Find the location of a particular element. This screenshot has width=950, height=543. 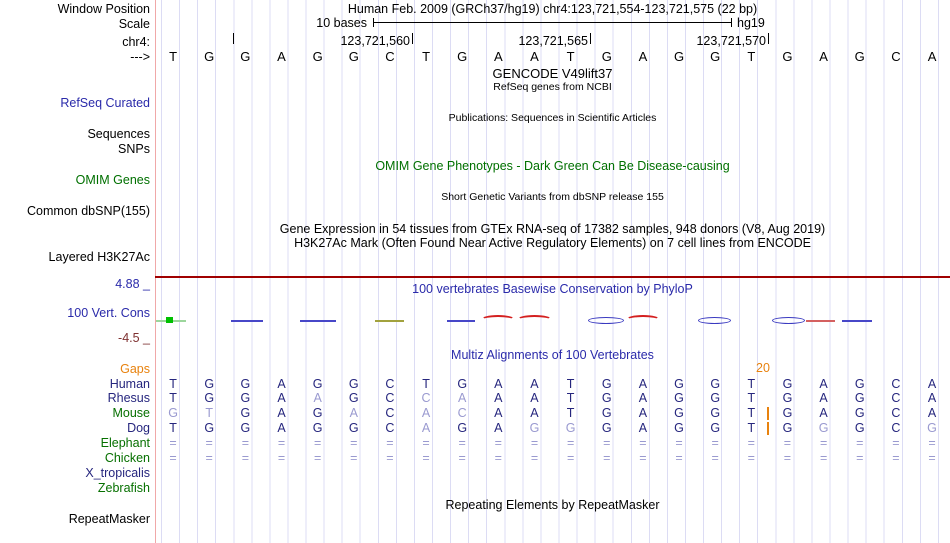

track-label-refseq-curated: RefSeq Curated is located at coordinates (105, 103).